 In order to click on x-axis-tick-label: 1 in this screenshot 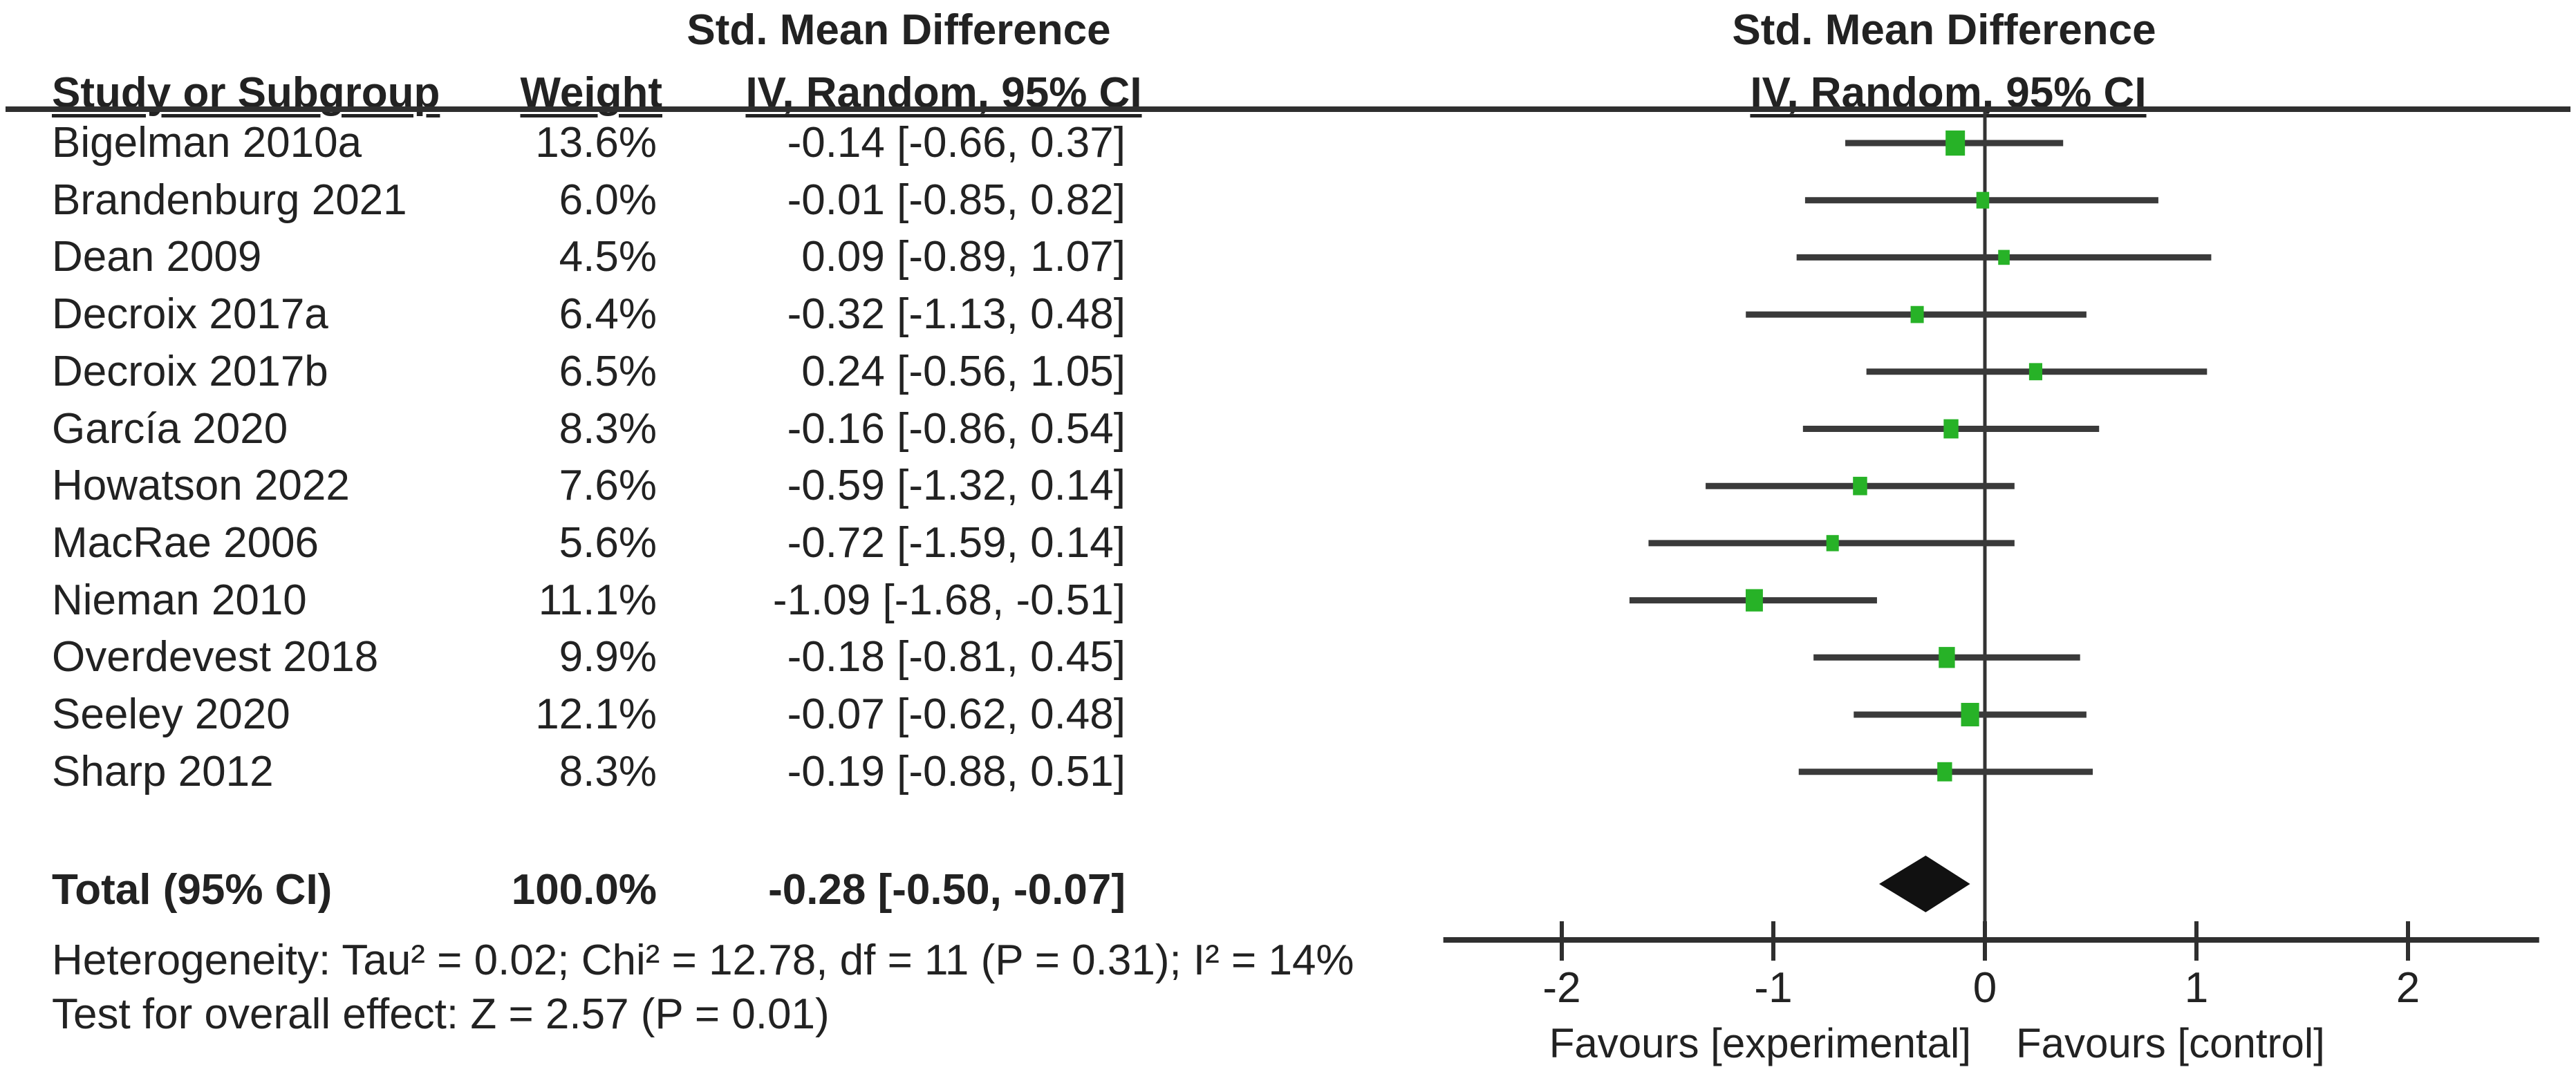, I will do `click(2196, 988)`.